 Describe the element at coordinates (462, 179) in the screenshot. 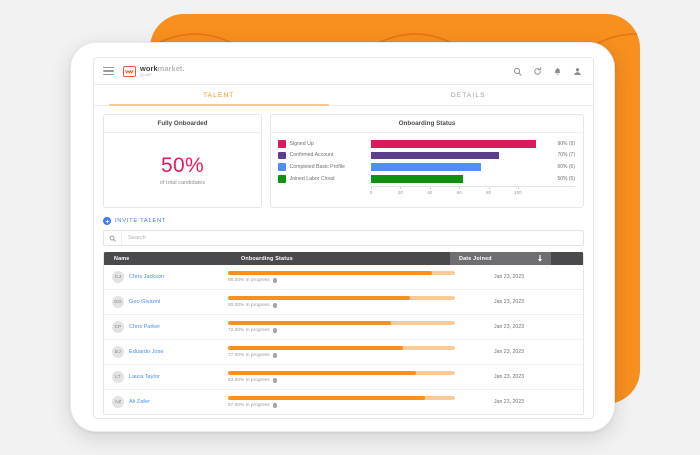

I see `chart-bar-track` at that location.